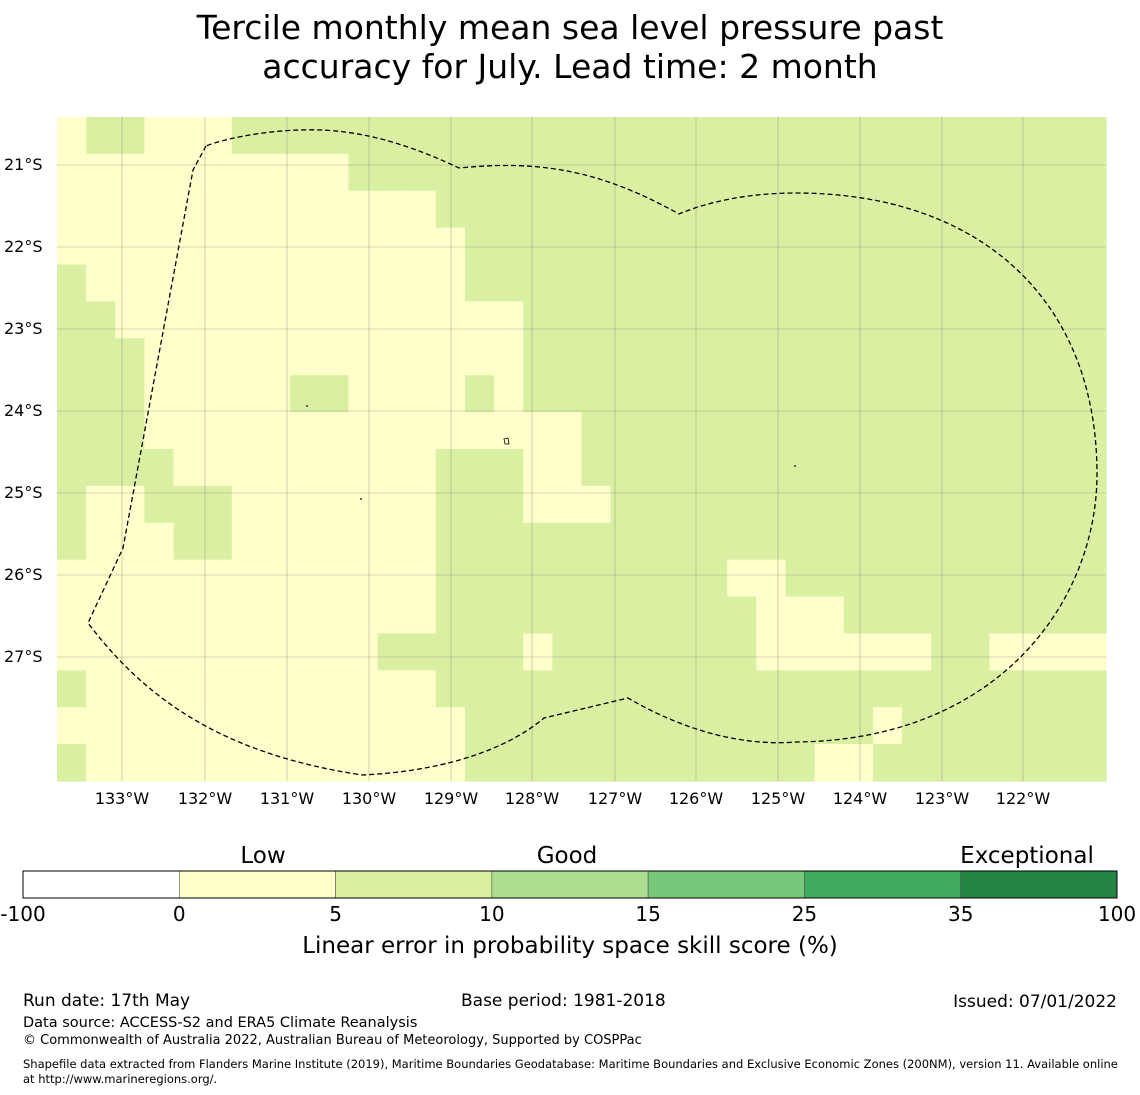  What do you see at coordinates (696, 798) in the screenshot?
I see `longitude-label: 126°W` at bounding box center [696, 798].